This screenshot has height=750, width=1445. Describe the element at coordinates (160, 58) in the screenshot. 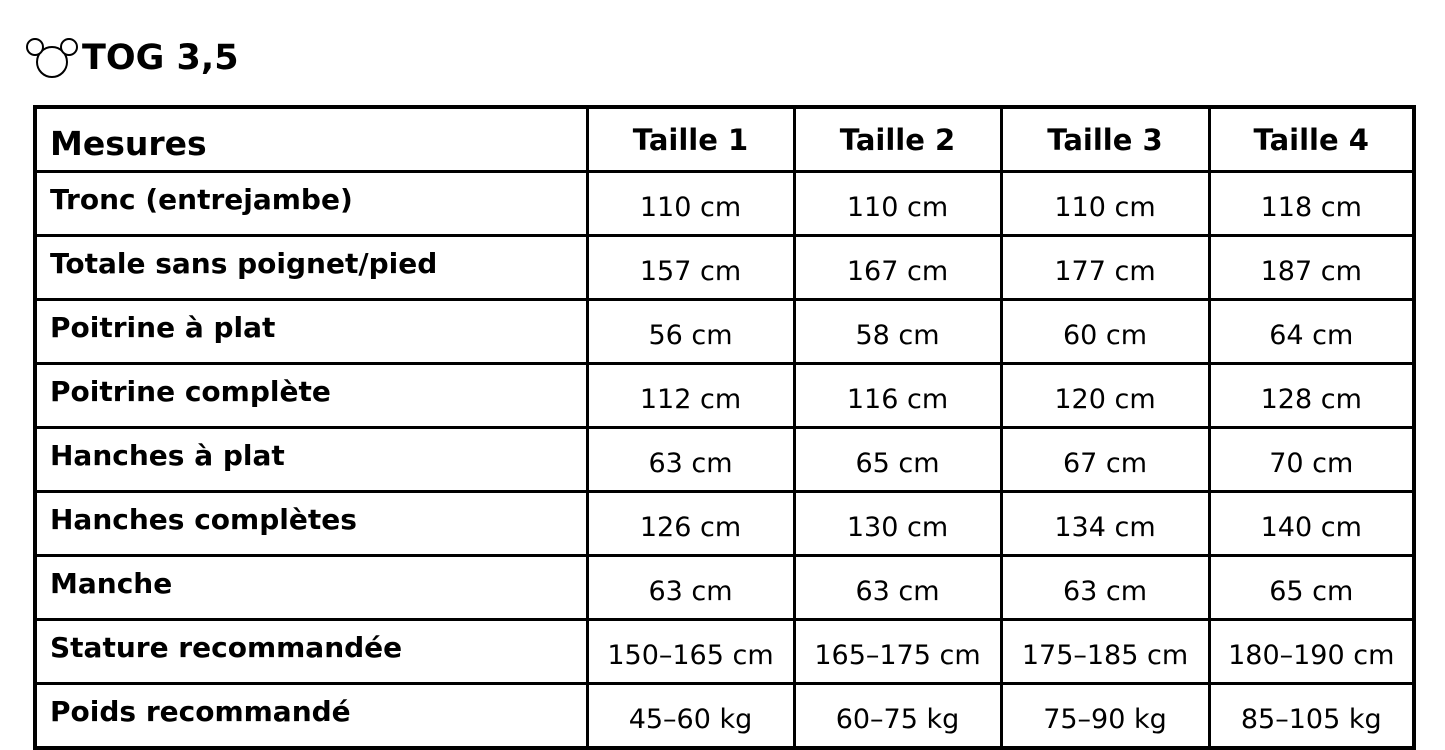

I see `title-text: TOG 3,5` at that location.